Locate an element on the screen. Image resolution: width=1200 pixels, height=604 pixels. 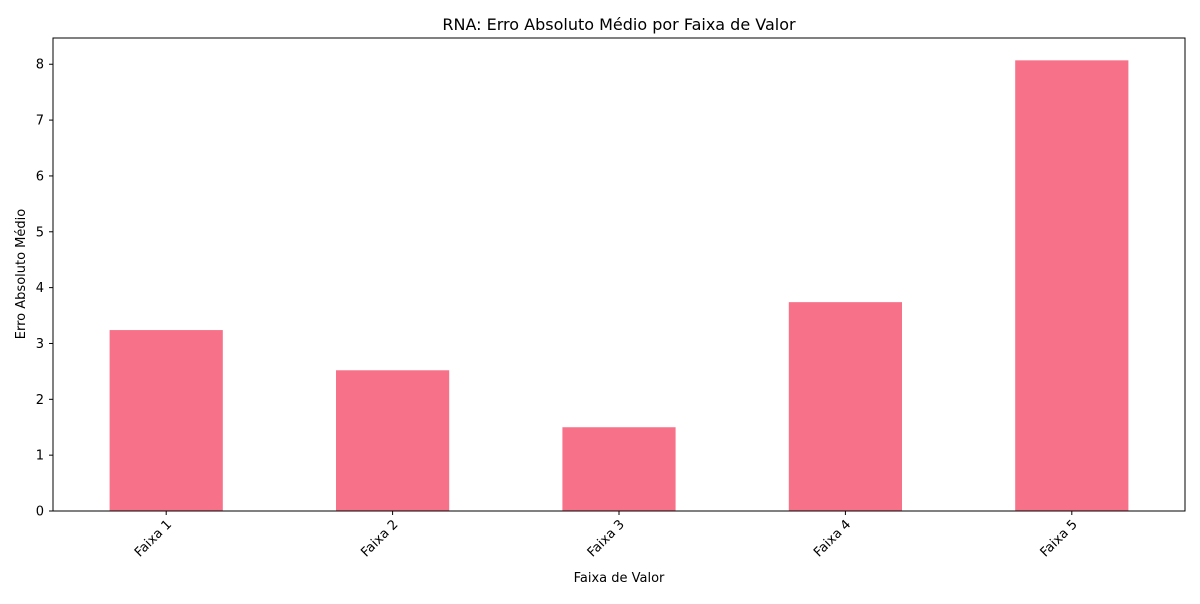
x-tick-label: Faixa 3 is located at coordinates (606, 538).